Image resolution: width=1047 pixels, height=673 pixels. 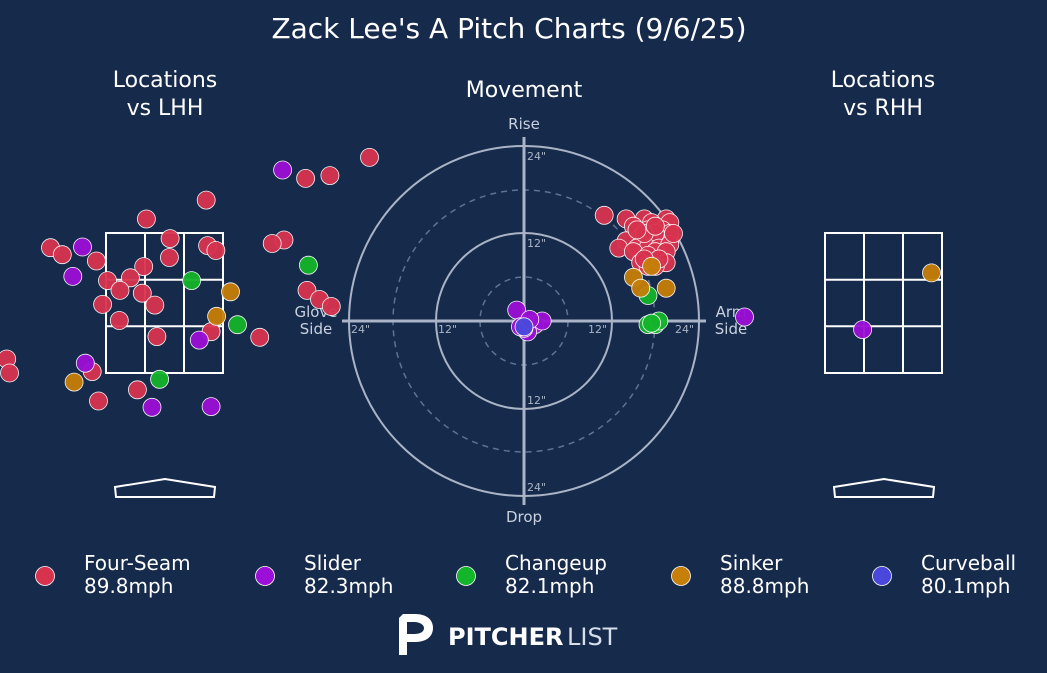 What do you see at coordinates (45, 576) in the screenshot?
I see `legend-marker-four-seam` at bounding box center [45, 576].